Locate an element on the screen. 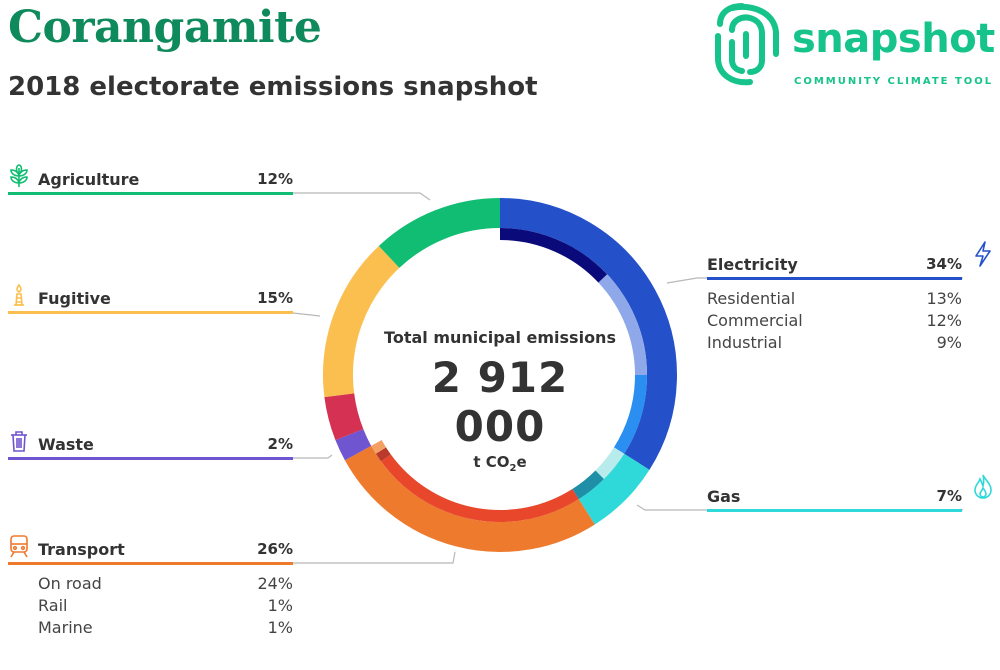  legend-item-residential: Residential 13% is located at coordinates (834, 298).